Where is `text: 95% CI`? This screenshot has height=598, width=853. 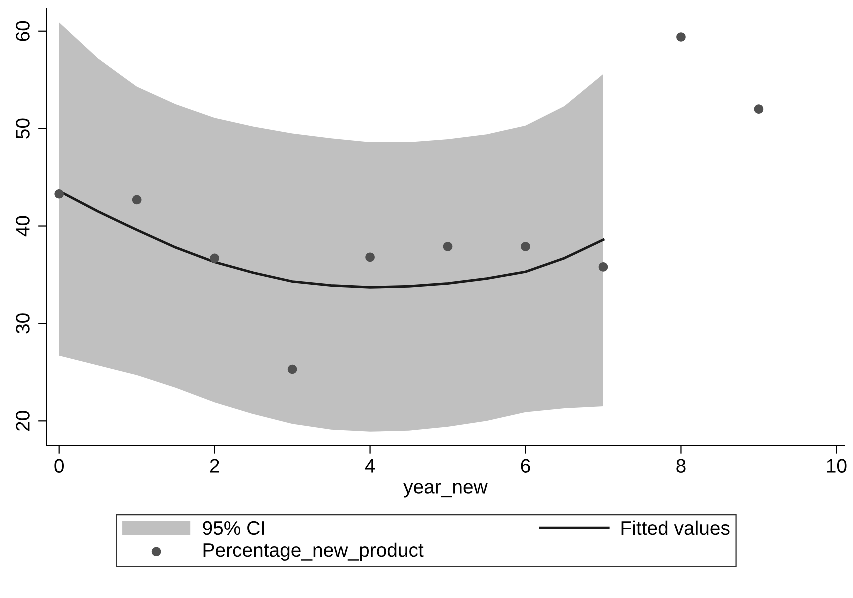 text: 95% CI is located at coordinates (233, 528).